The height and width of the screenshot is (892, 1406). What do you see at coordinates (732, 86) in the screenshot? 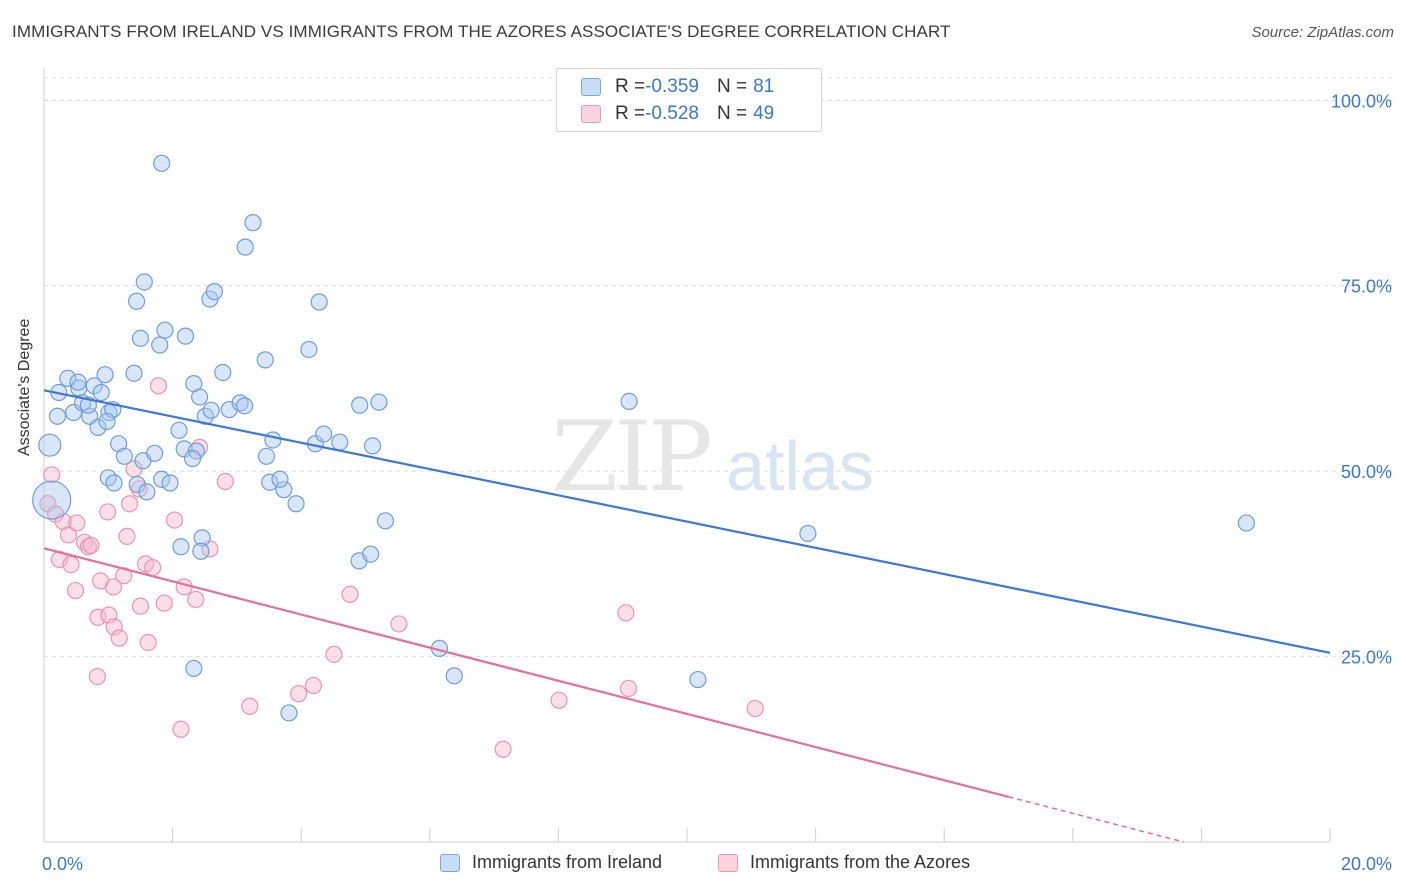
I see `legend-n-label: N =` at bounding box center [732, 86].